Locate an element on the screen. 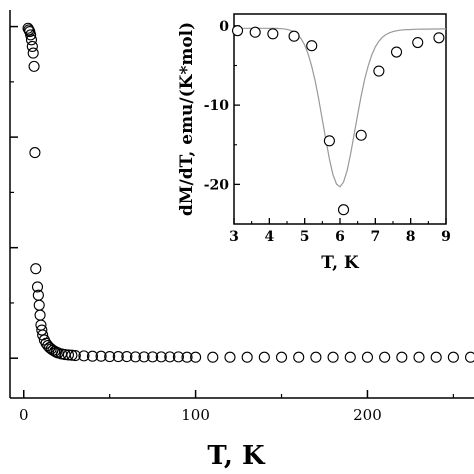 Image resolution: width=474 pixels, height=474 pixels. inset-x-tick-label: 3 is located at coordinates (234, 237).